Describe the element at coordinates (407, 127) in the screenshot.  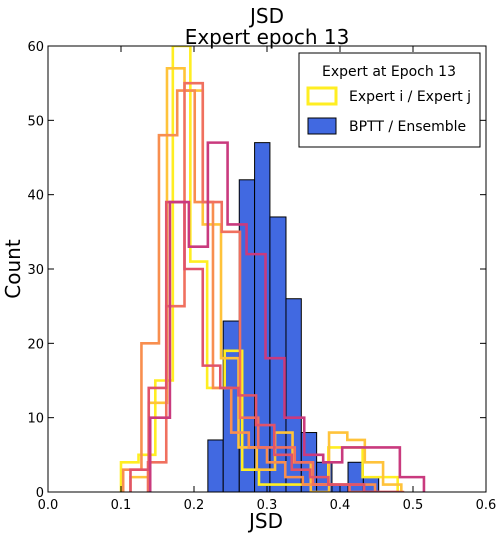
I see `legend-label-bptt: BPTT / Ensemble` at that location.